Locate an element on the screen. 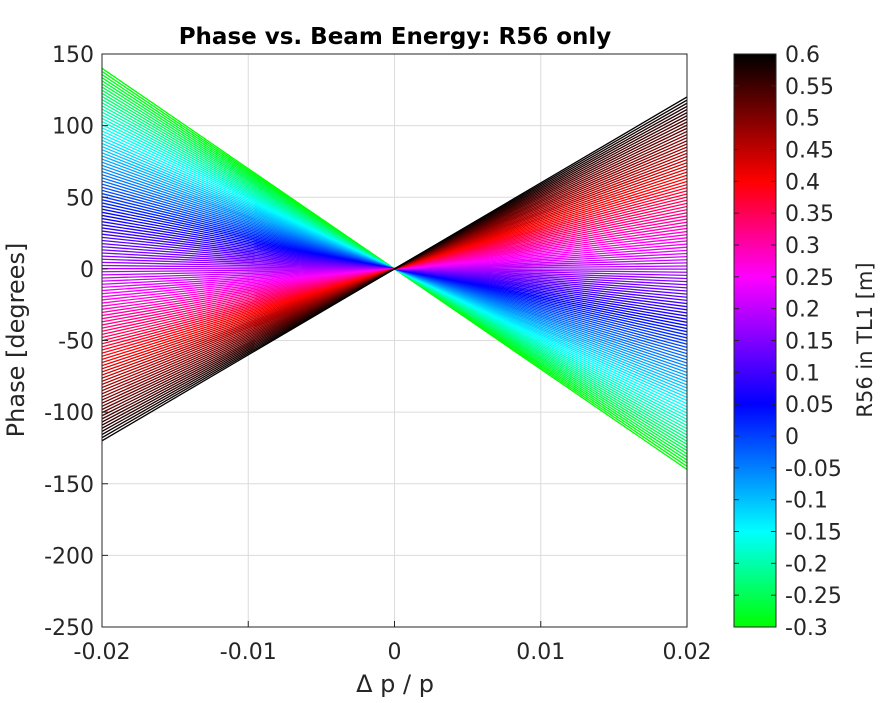  colorbar is located at coordinates (755, 340).